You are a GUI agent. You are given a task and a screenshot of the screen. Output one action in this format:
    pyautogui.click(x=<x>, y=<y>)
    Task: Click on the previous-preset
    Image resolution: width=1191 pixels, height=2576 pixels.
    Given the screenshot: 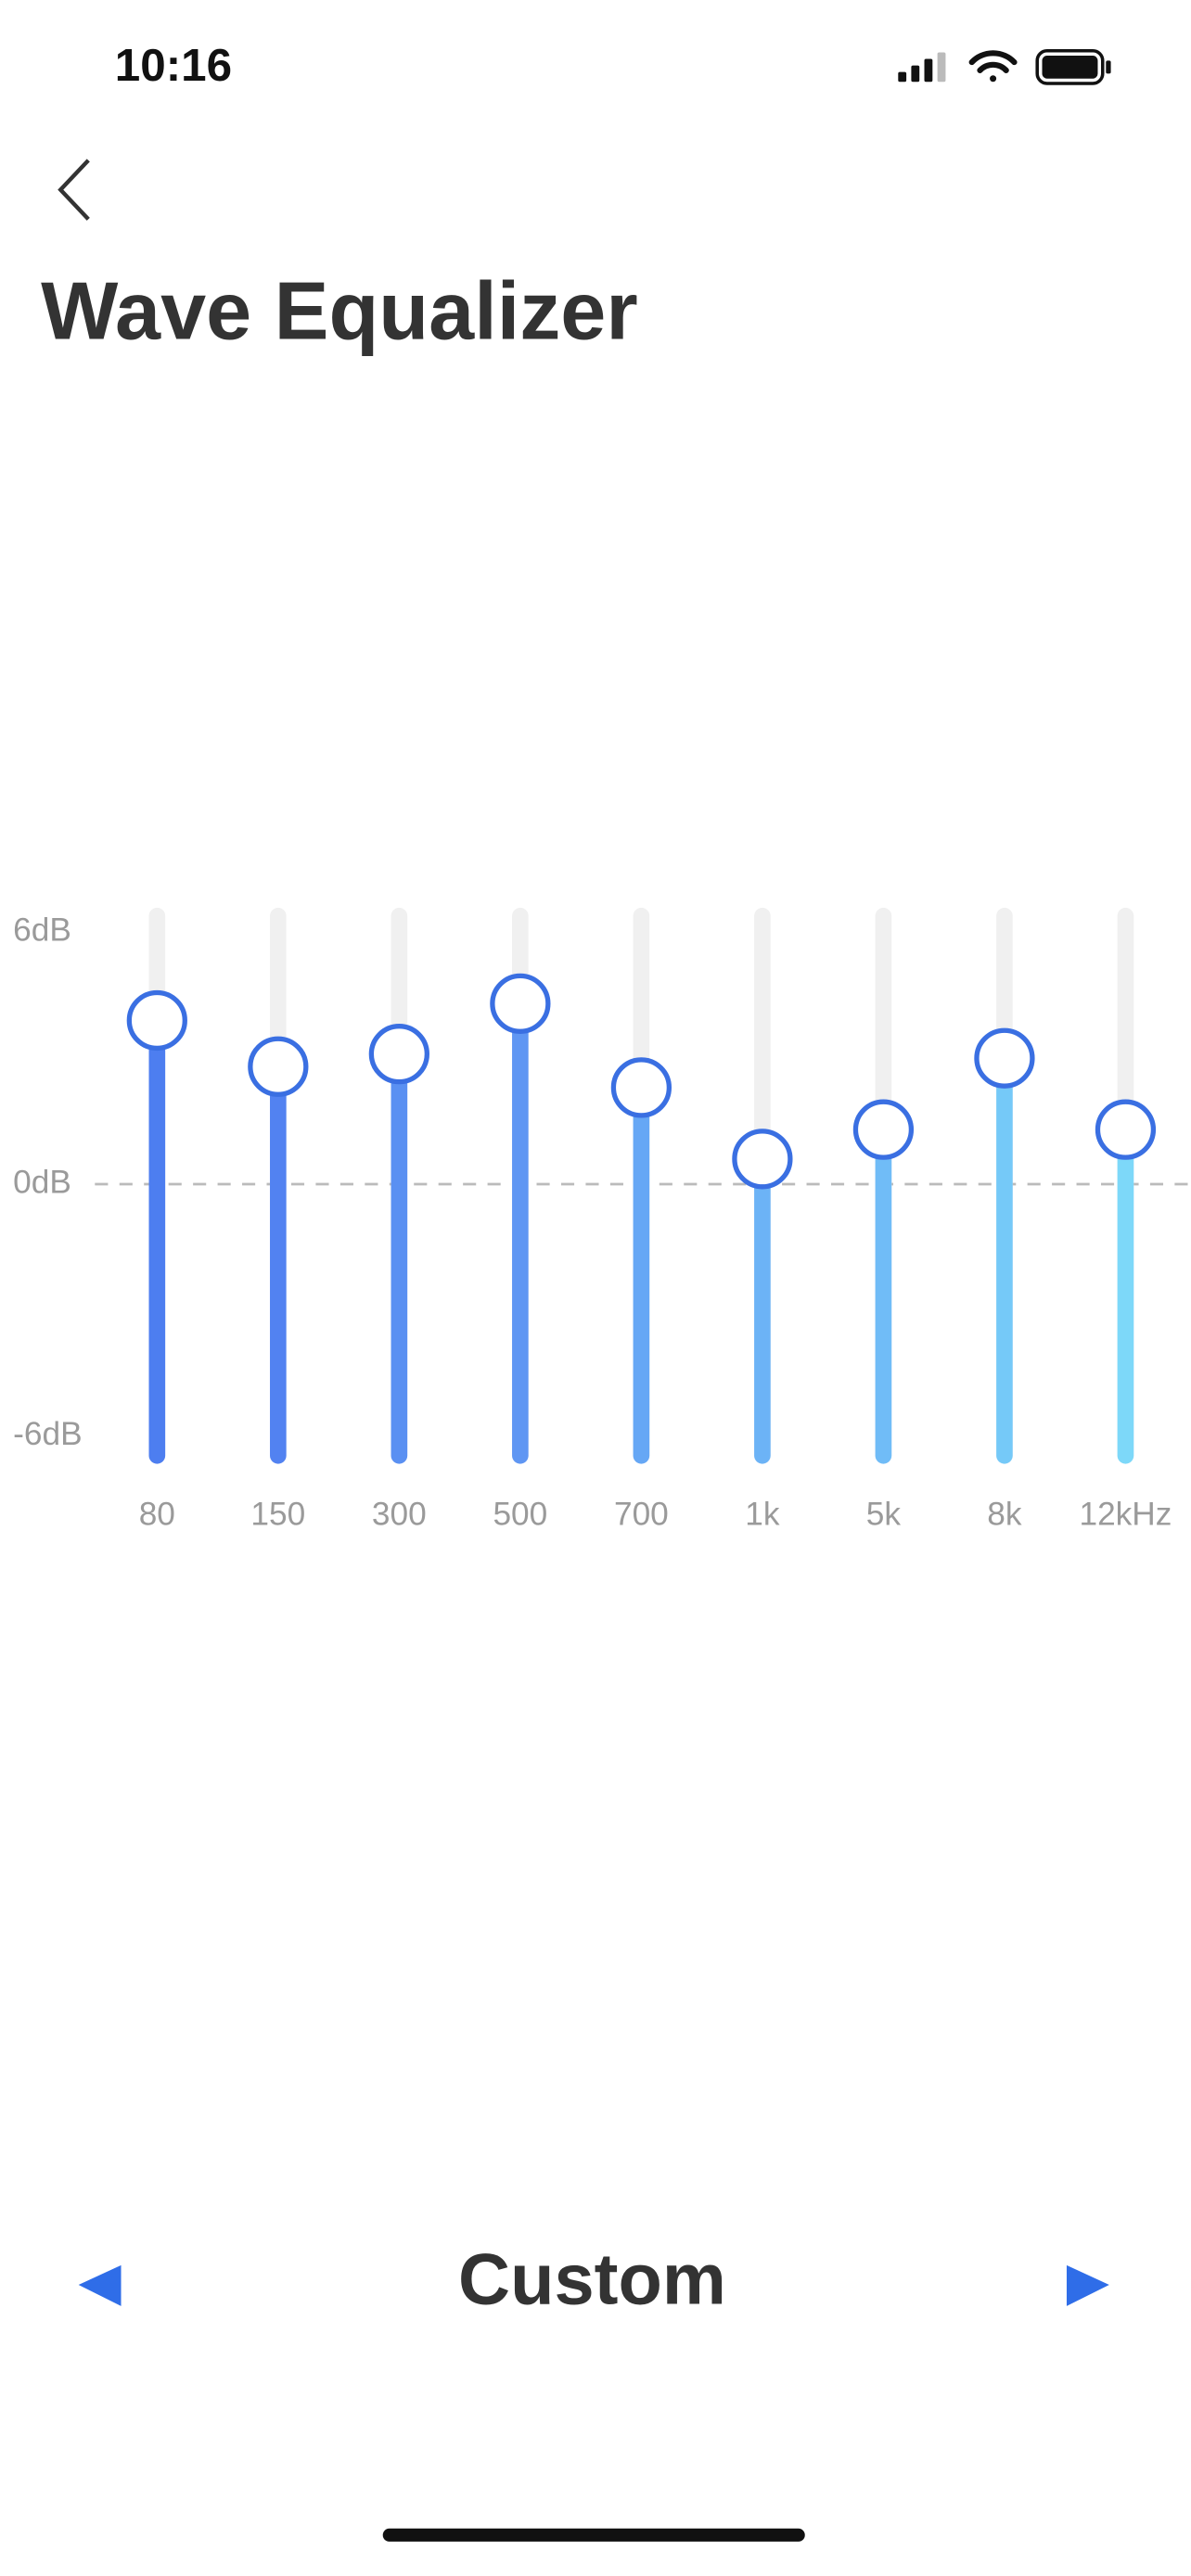 What is the action you would take?
    pyautogui.click(x=100, y=2285)
    